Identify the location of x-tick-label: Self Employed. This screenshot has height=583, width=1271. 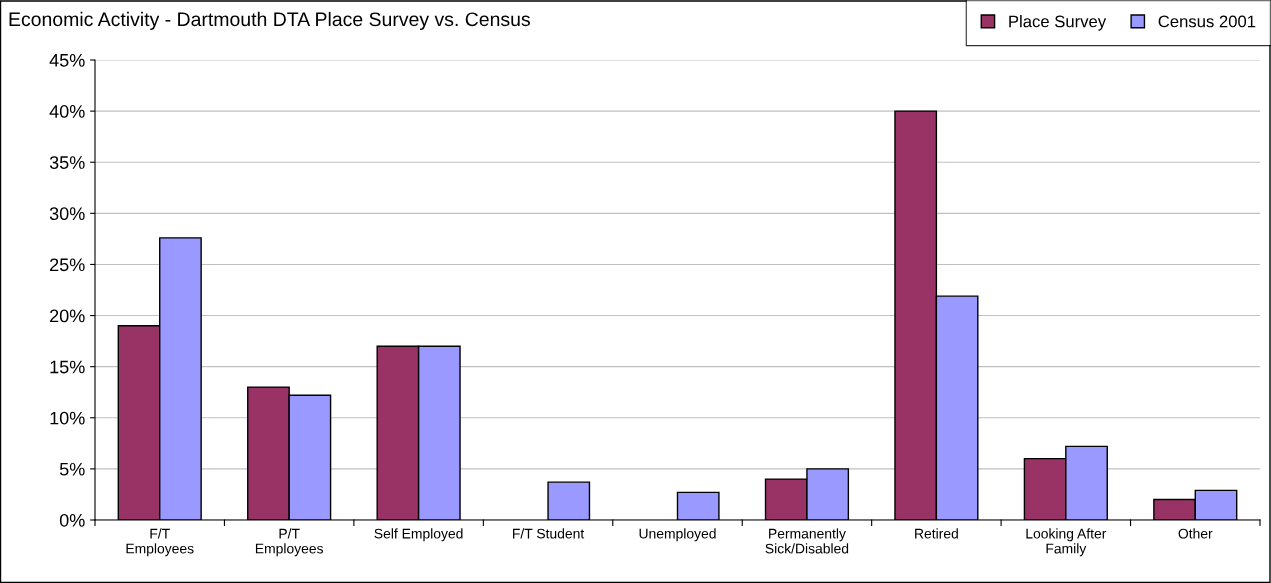
(418, 535).